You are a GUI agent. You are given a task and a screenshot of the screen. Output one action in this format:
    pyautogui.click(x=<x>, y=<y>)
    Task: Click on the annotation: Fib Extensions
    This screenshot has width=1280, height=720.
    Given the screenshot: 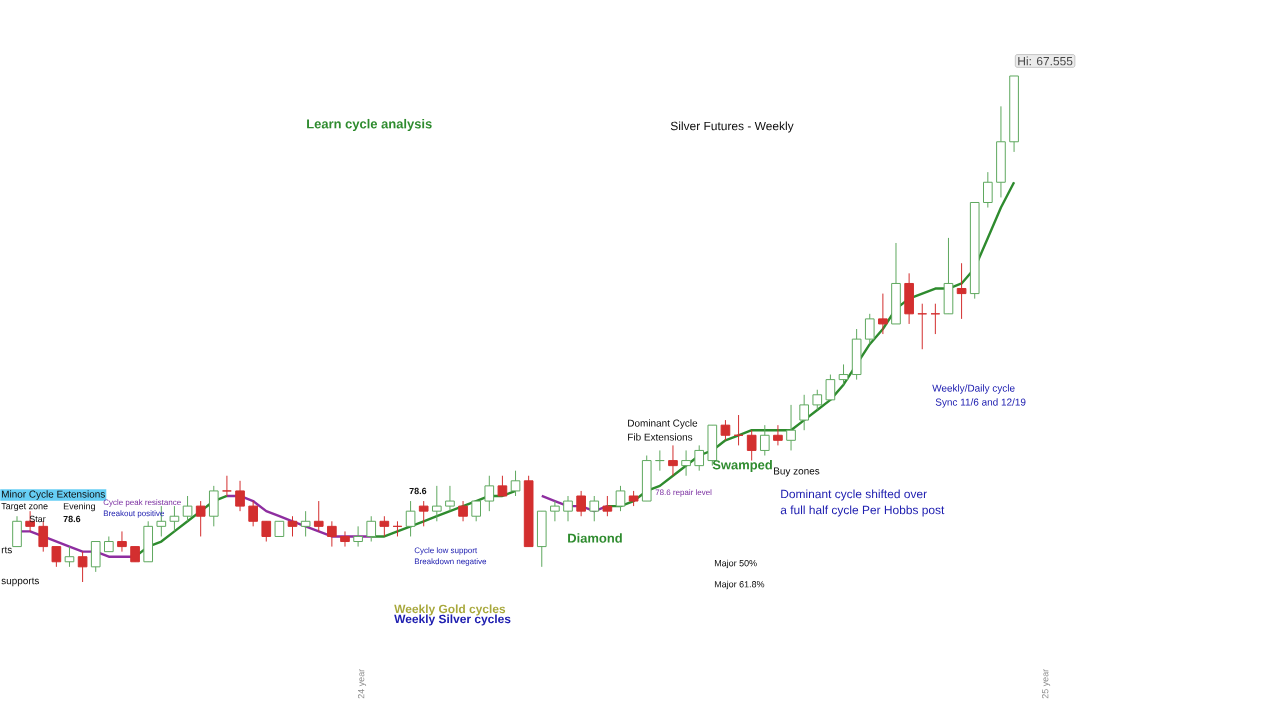 What is the action you would take?
    pyautogui.click(x=660, y=437)
    